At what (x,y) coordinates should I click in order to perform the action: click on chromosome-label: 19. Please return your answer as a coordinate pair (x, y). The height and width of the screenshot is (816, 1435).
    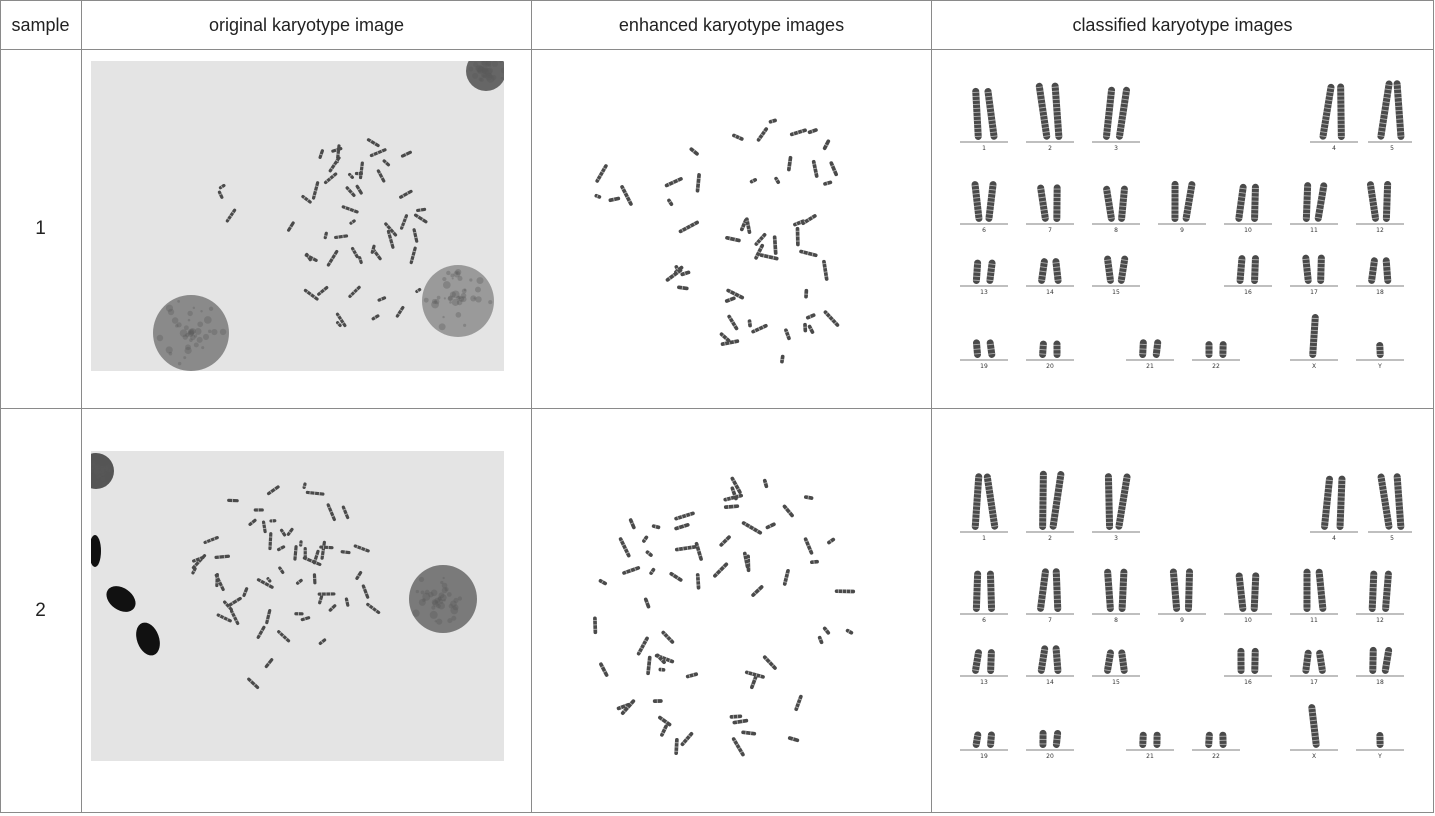
    Looking at the image, I should click on (984, 366).